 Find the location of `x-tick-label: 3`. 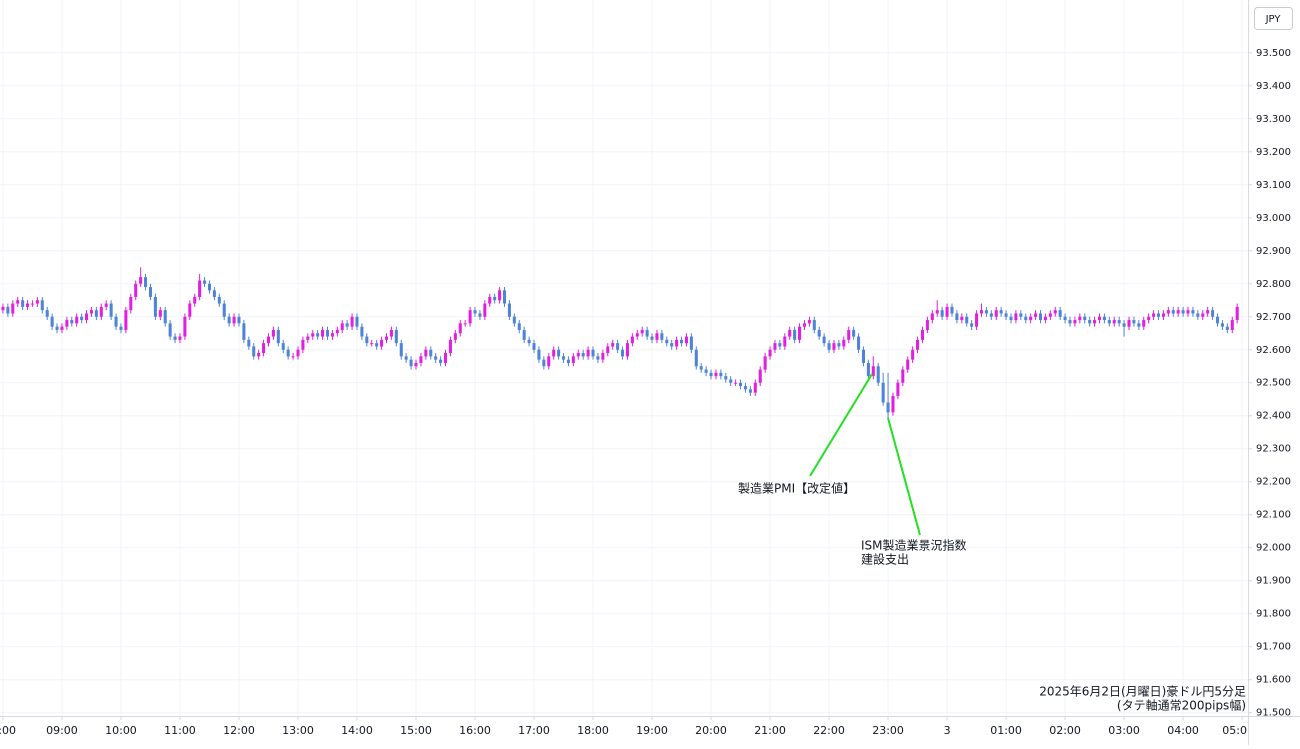

x-tick-label: 3 is located at coordinates (947, 730).